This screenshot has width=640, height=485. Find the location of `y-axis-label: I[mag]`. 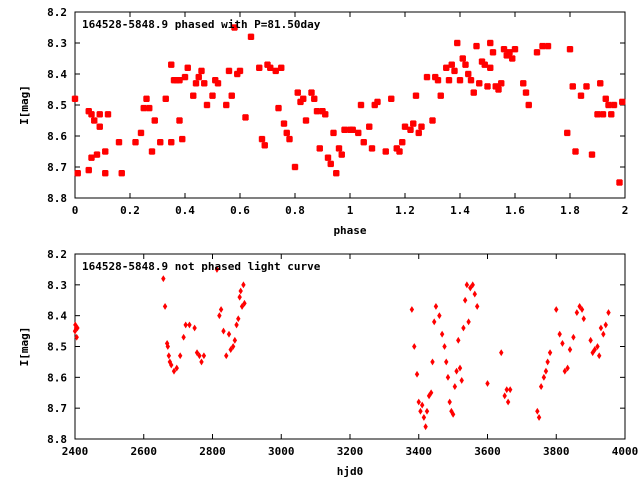

y-axis-label: I[mag] is located at coordinates (24, 105).